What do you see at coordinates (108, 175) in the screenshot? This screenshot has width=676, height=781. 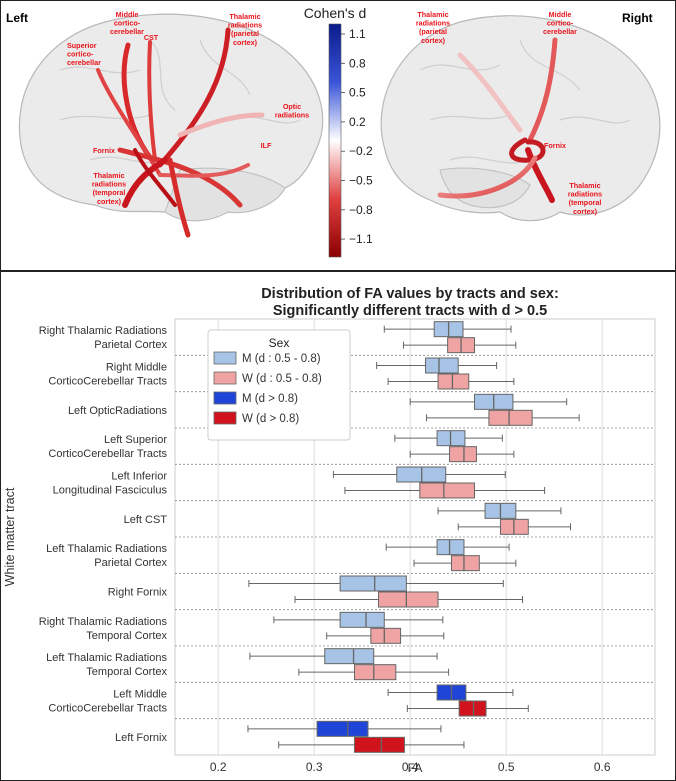 I see `left-annotation-tht: Thalamic` at bounding box center [108, 175].